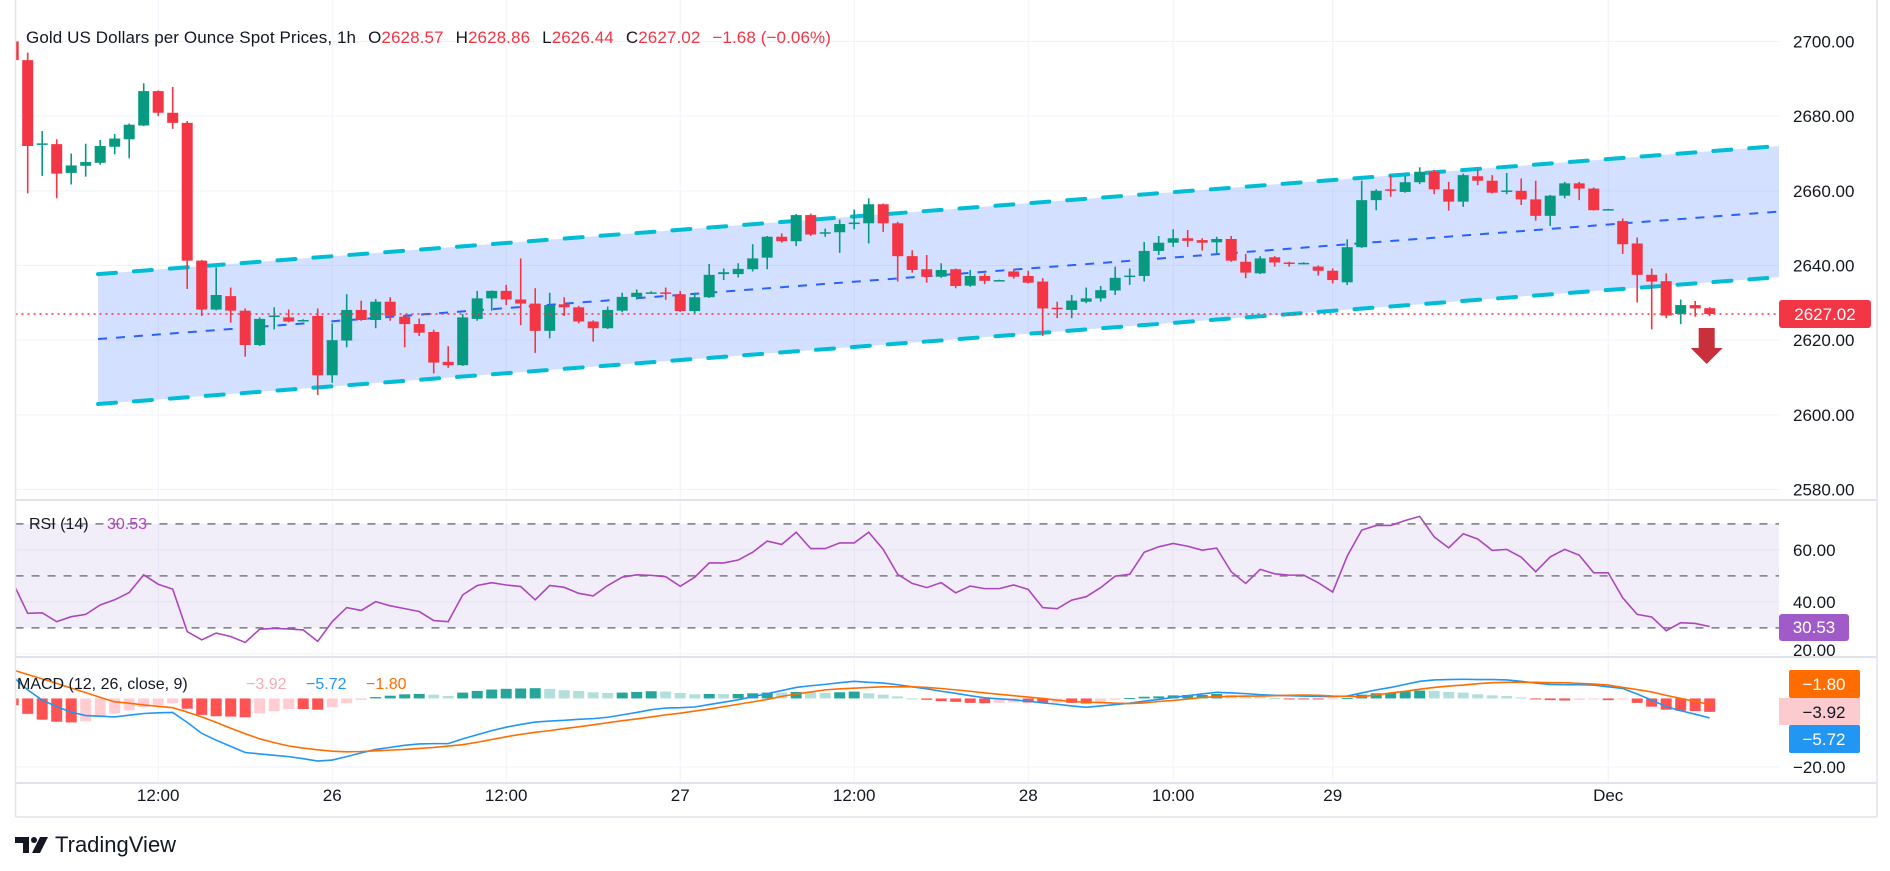 The width and height of the screenshot is (1890, 871). I want to click on time-axis-label: 26, so click(332, 795).